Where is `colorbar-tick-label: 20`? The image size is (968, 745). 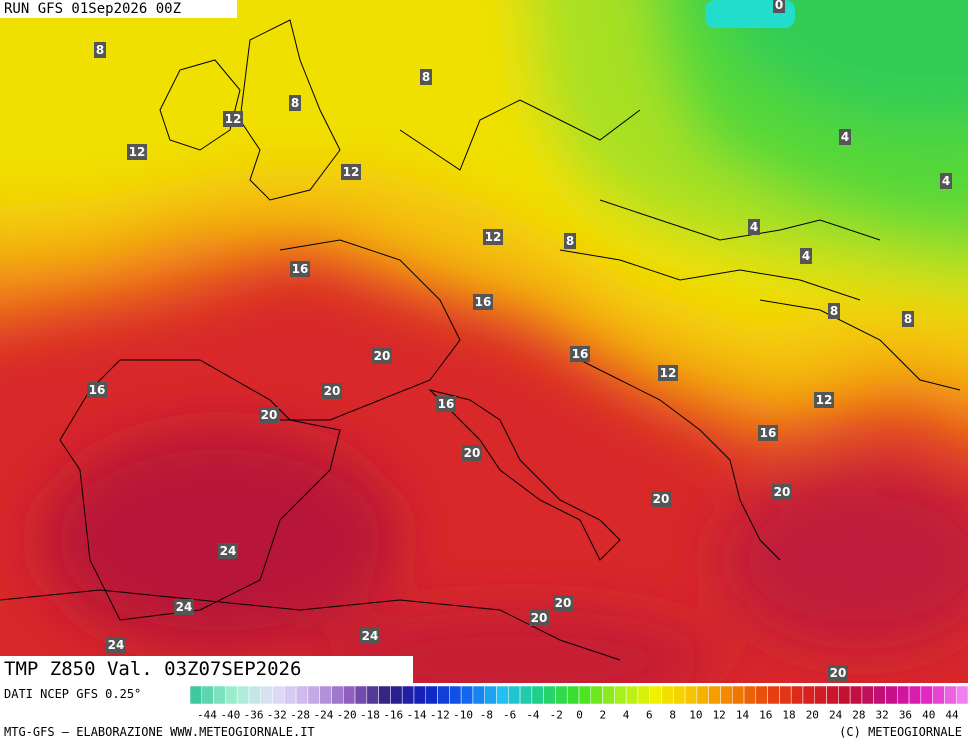
colorbar-tick-label: 20 is located at coordinates (812, 715).